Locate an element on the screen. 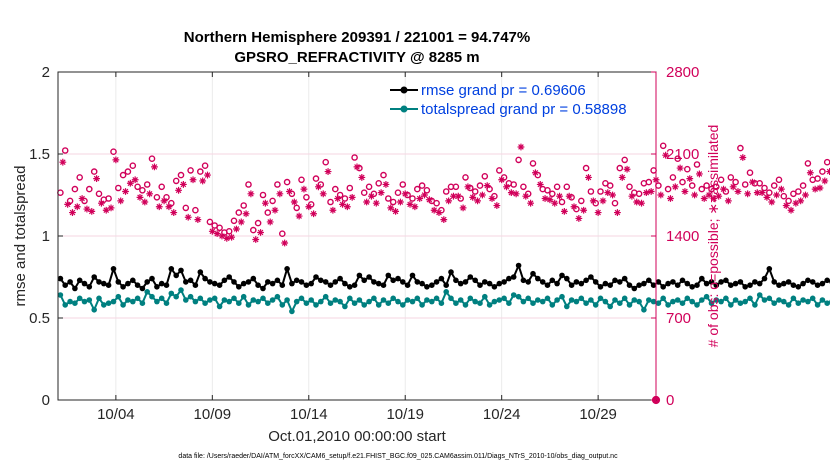  legend-marker-spread is located at coordinates (404, 109).